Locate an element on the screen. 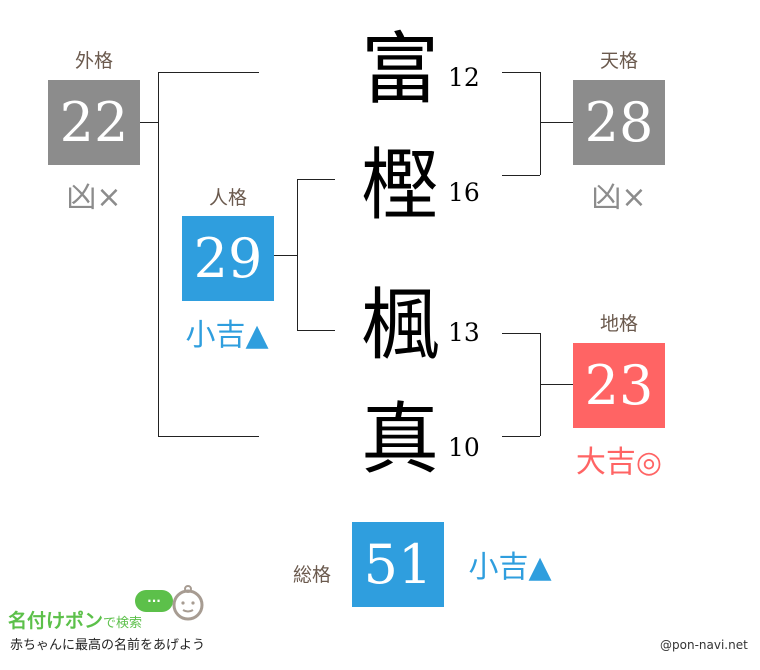 The width and height of the screenshot is (760, 670). chikaku-value-box: 23 is located at coordinates (619, 385).